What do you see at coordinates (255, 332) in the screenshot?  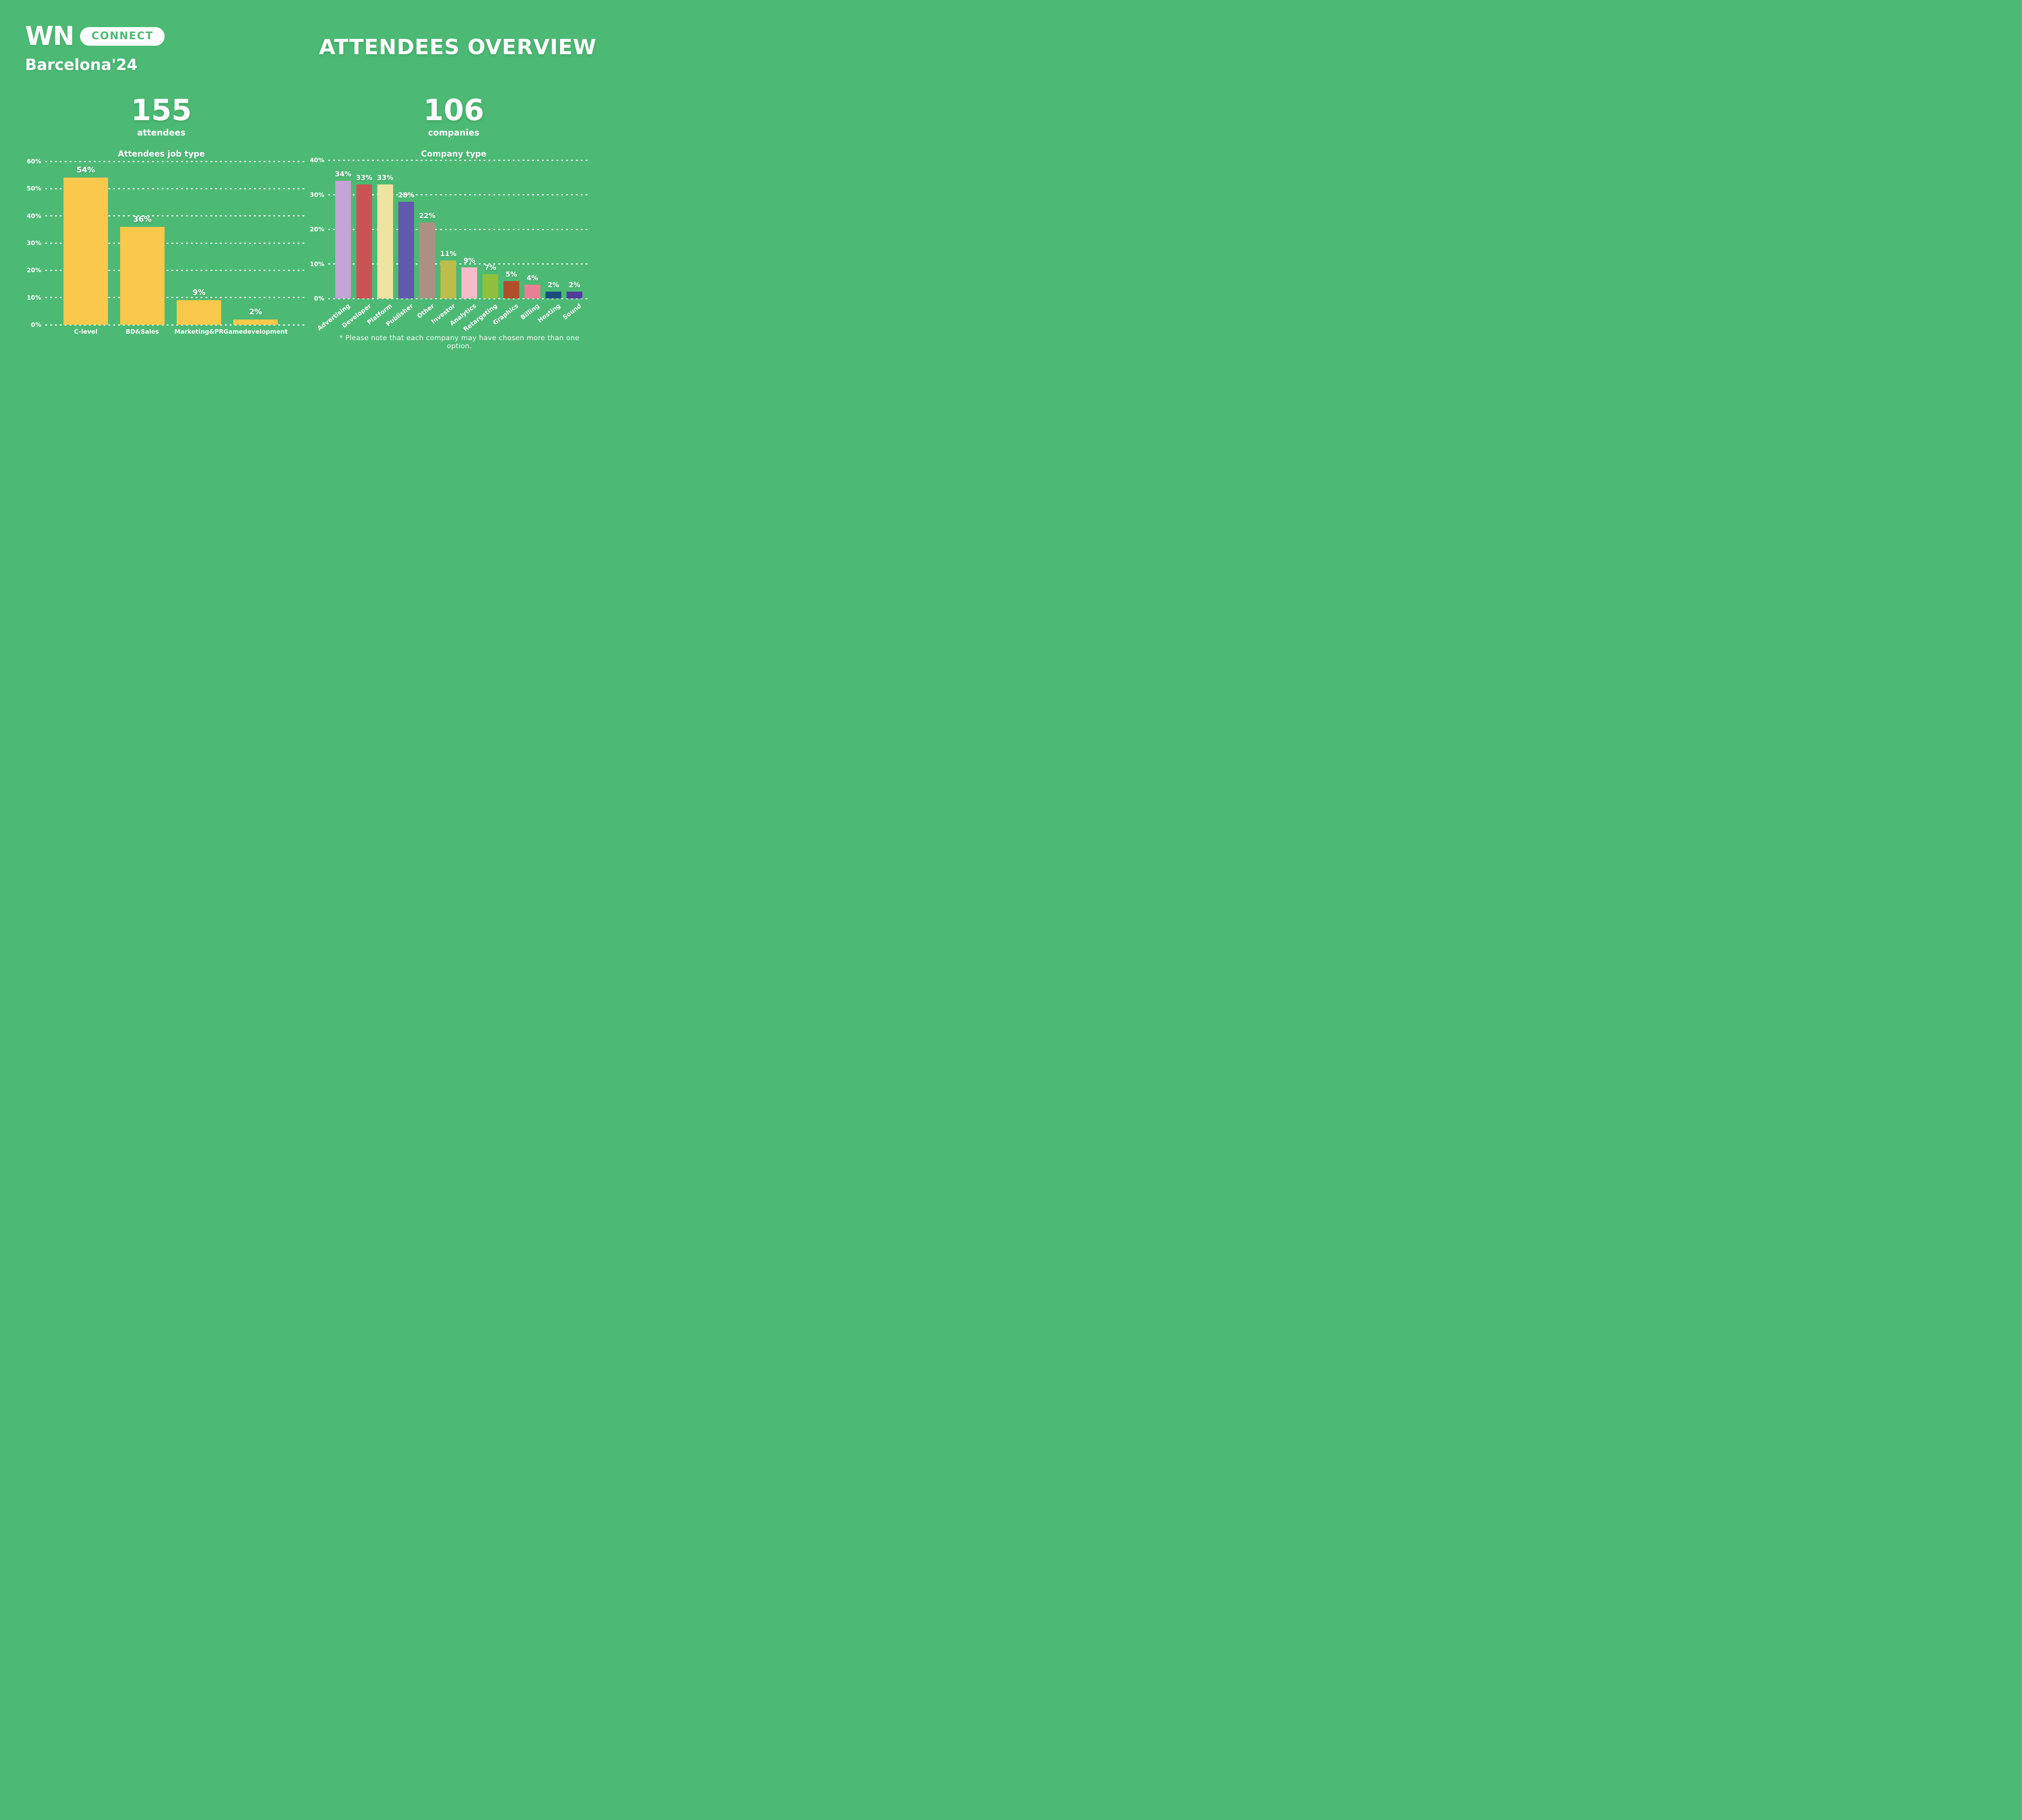 I see `category-label-gamedevelopment: Gamedevelopment` at bounding box center [255, 332].